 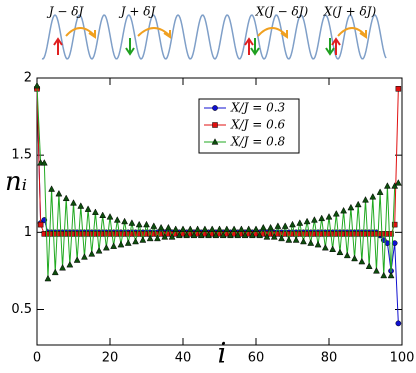 I want to click on x-tick-label: 100, so click(x=402, y=358).